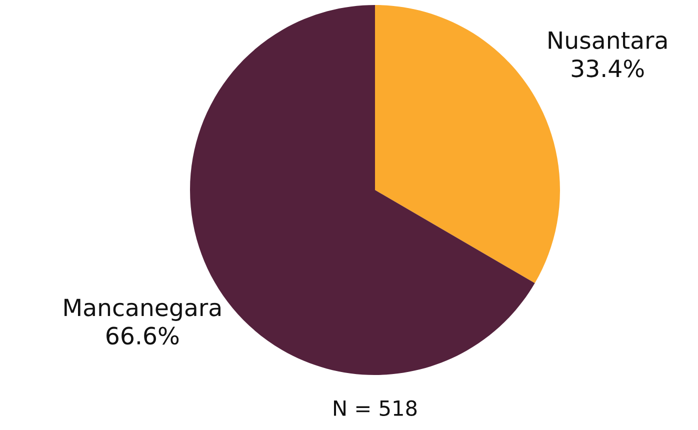 The image size is (698, 430). Describe the element at coordinates (608, 68) in the screenshot. I see `data-label: 33.4%` at that location.